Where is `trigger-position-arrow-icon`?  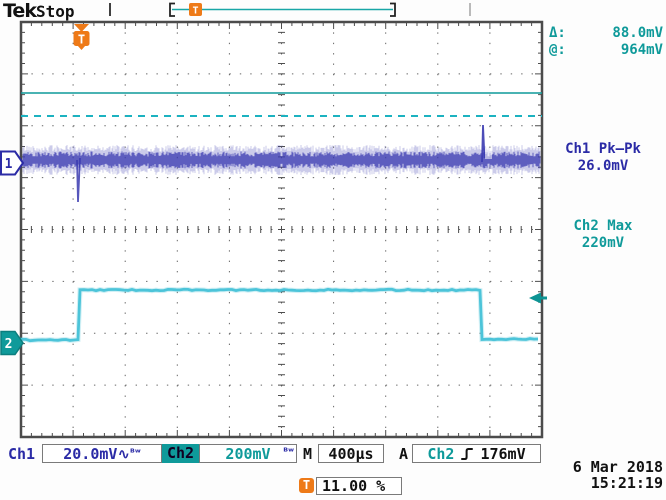
trigger-position-arrow-icon is located at coordinates (81, 28).